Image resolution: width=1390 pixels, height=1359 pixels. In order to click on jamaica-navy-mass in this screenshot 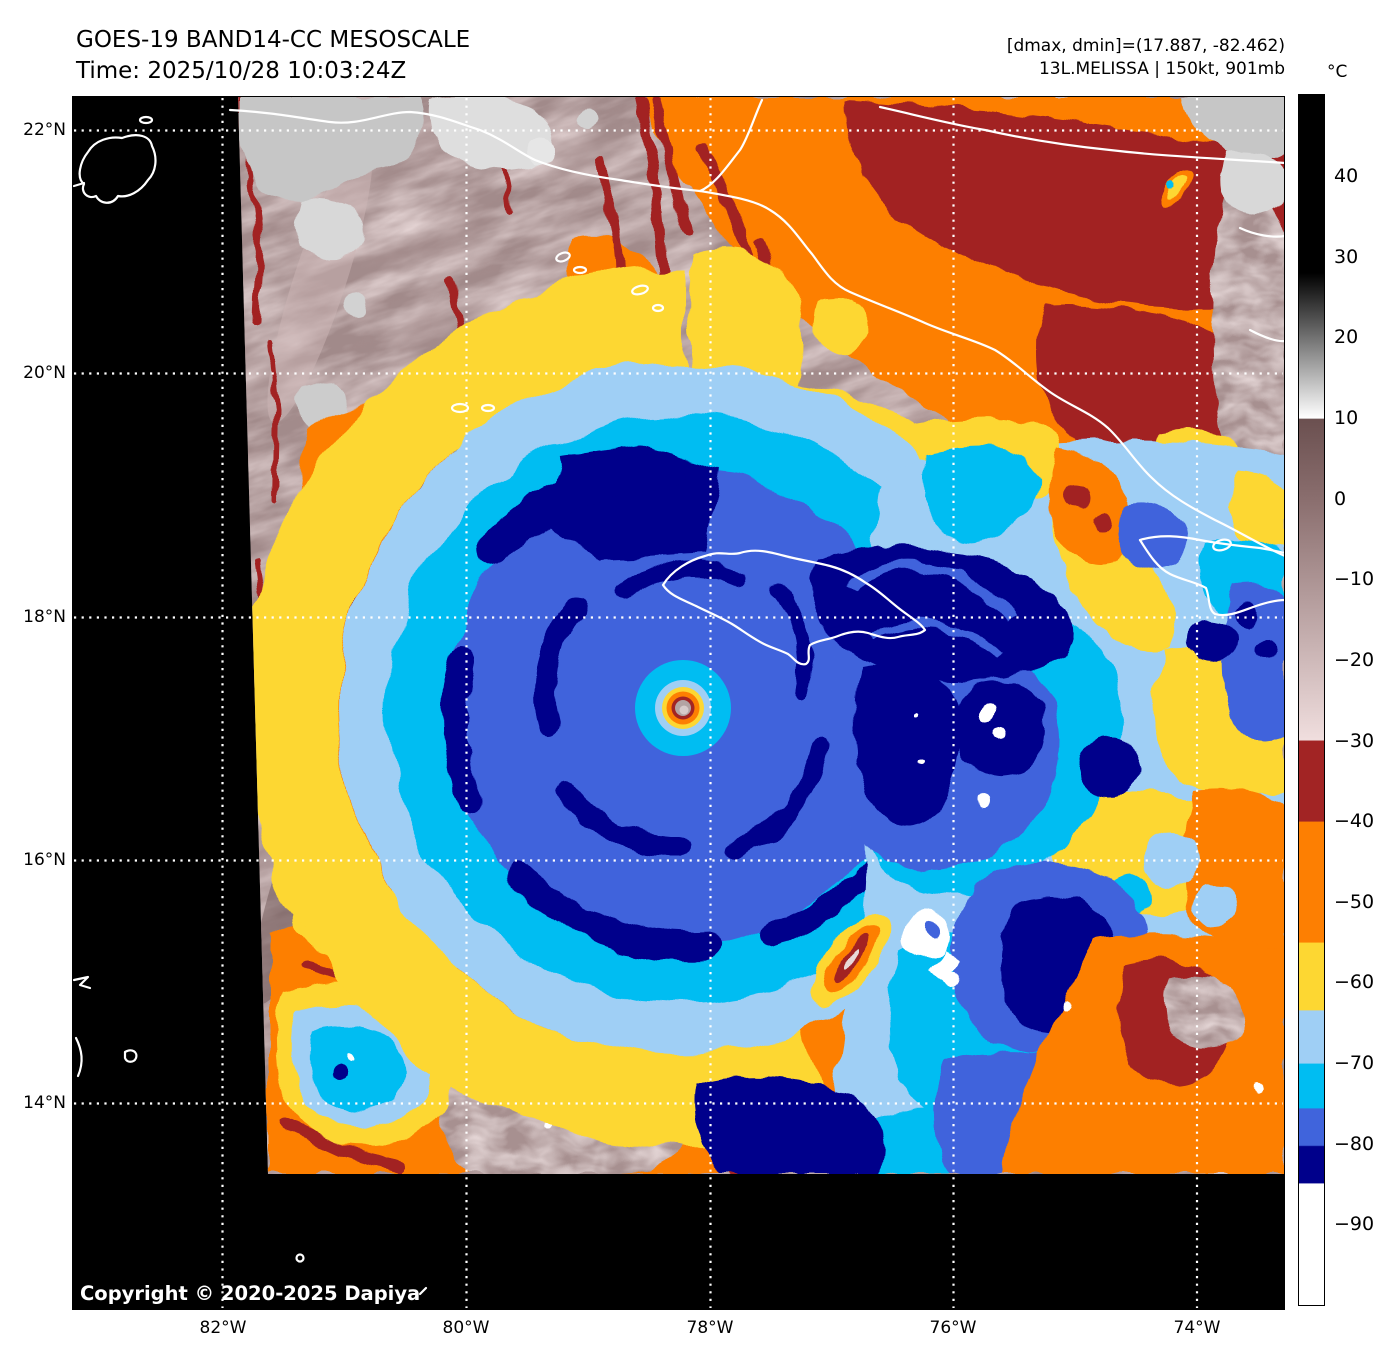, I will do `click(942, 613)`.